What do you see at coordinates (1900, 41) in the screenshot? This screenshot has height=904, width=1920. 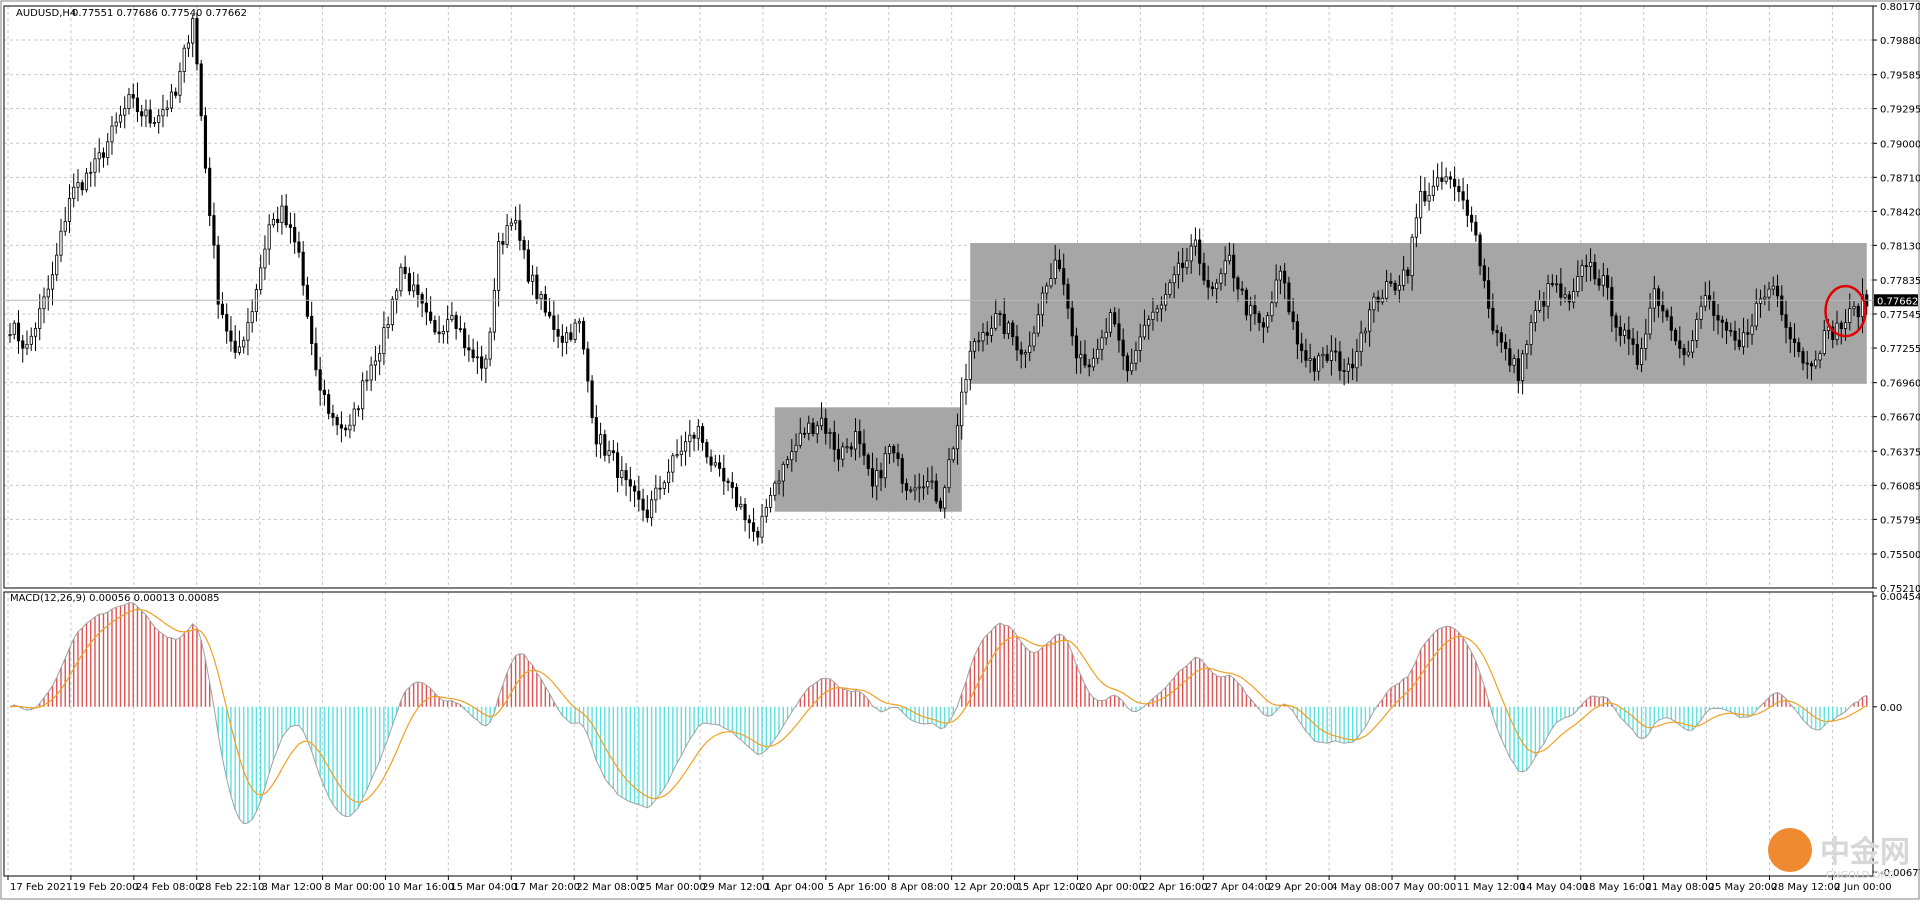 I see `y-tick-label: 0.79880` at bounding box center [1900, 41].